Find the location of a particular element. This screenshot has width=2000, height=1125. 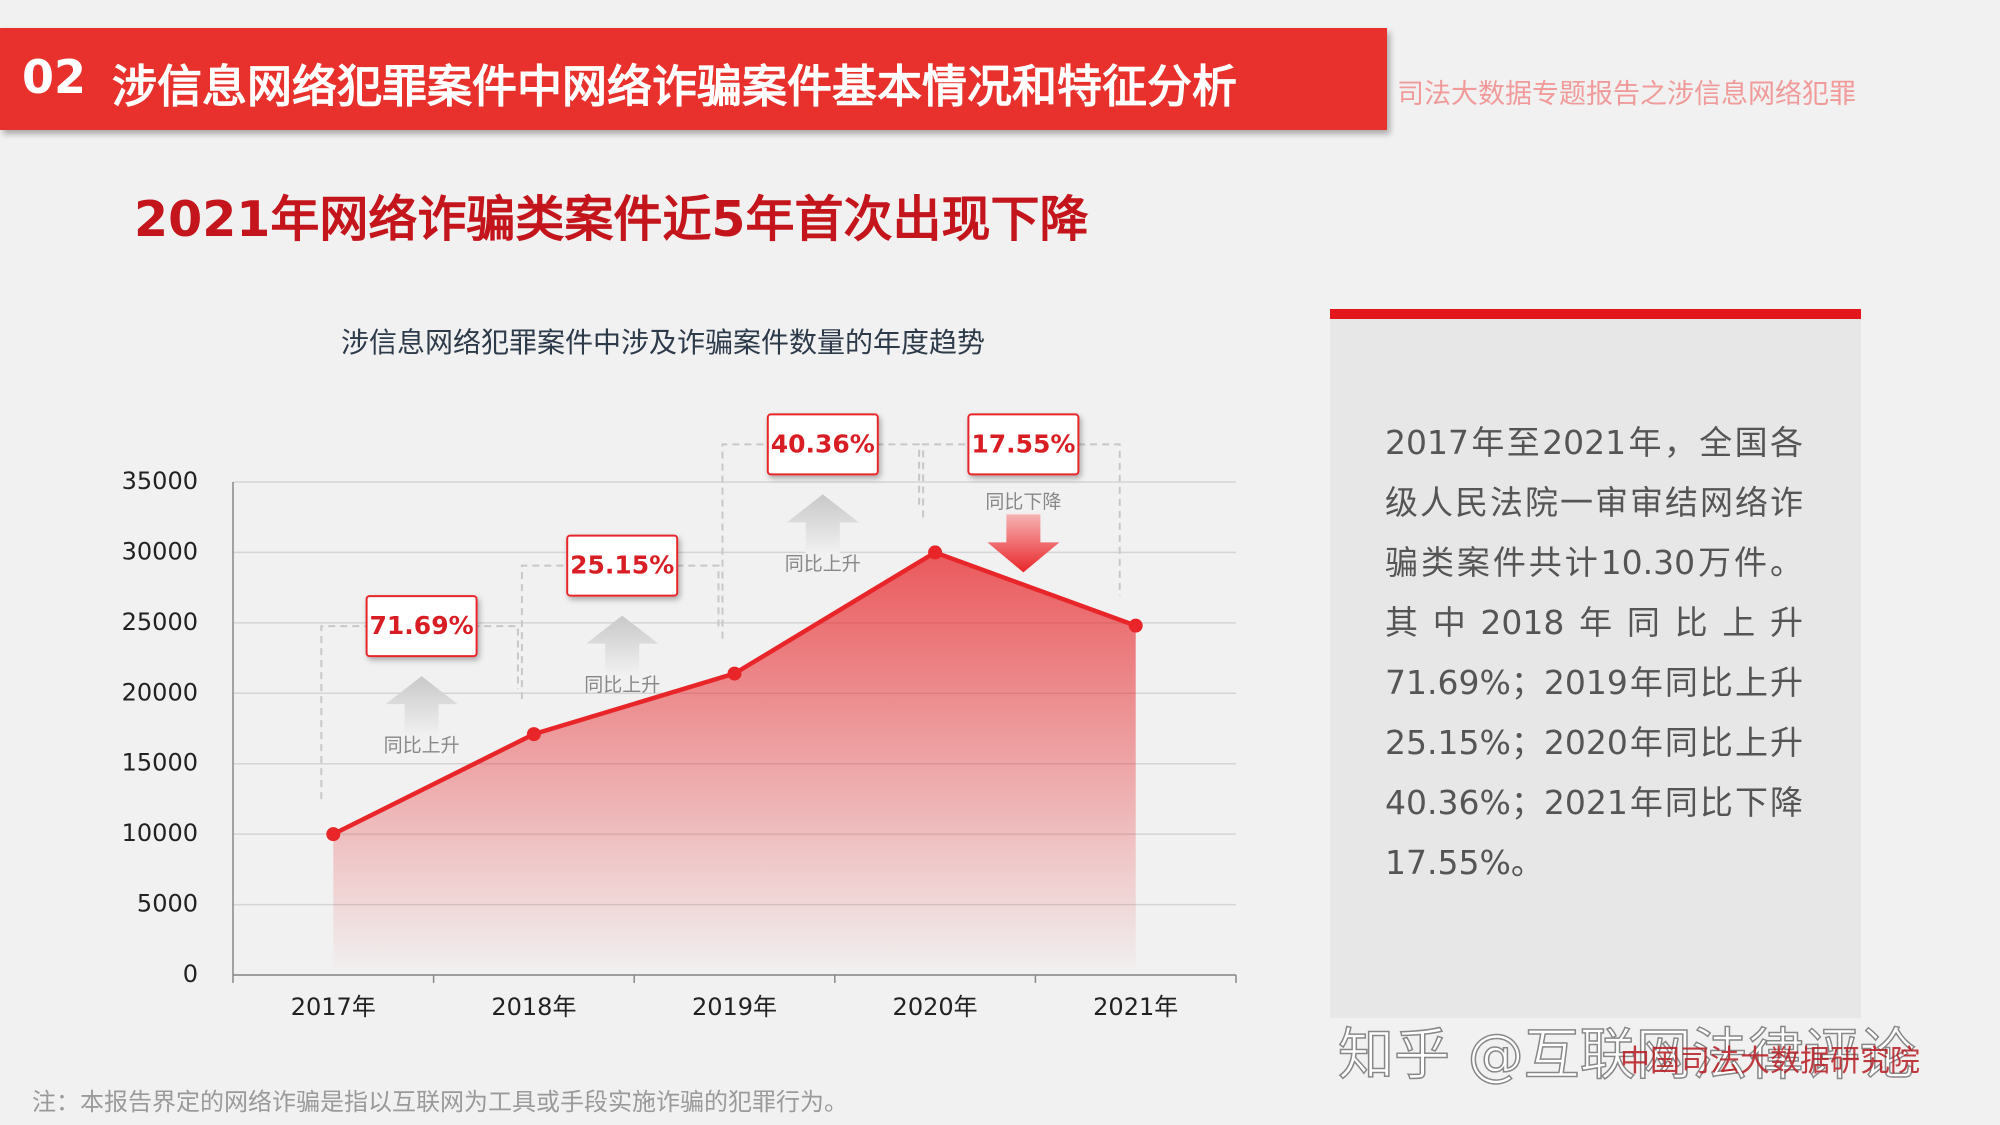

y-tick-label: 15000 is located at coordinates (160, 763).